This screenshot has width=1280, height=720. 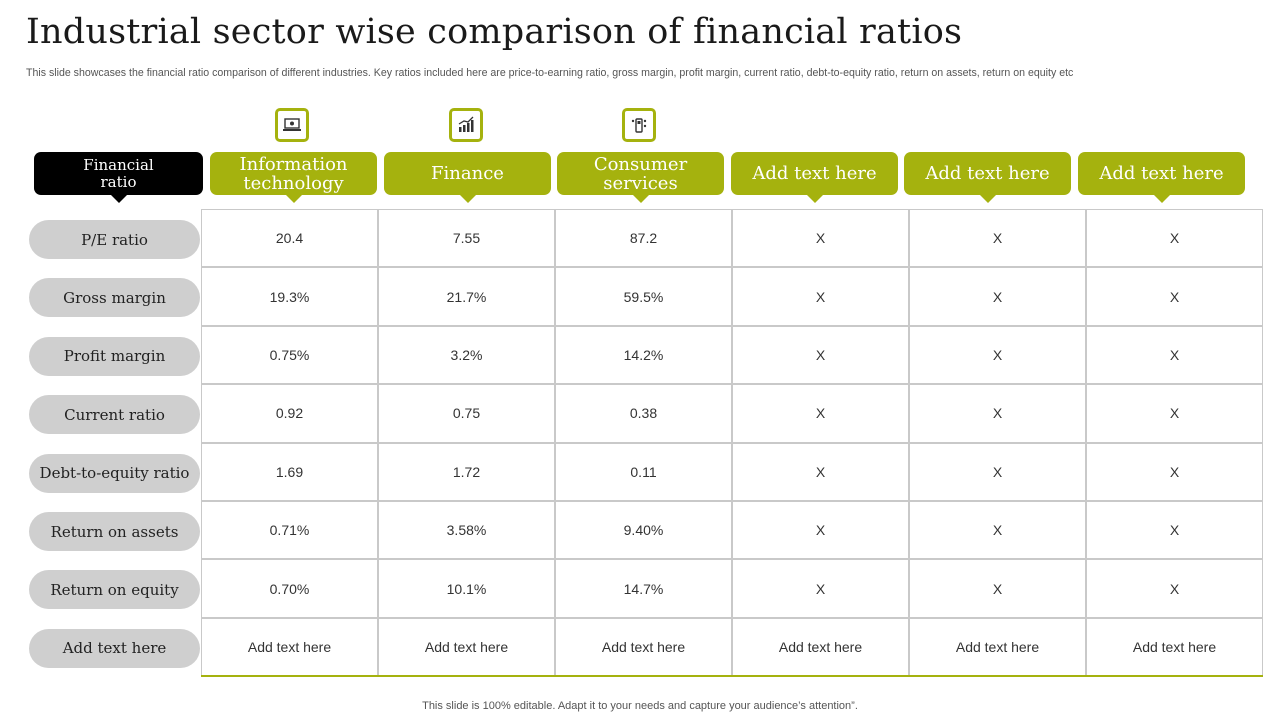 What do you see at coordinates (118, 164) in the screenshot?
I see `header-line: Financial` at bounding box center [118, 164].